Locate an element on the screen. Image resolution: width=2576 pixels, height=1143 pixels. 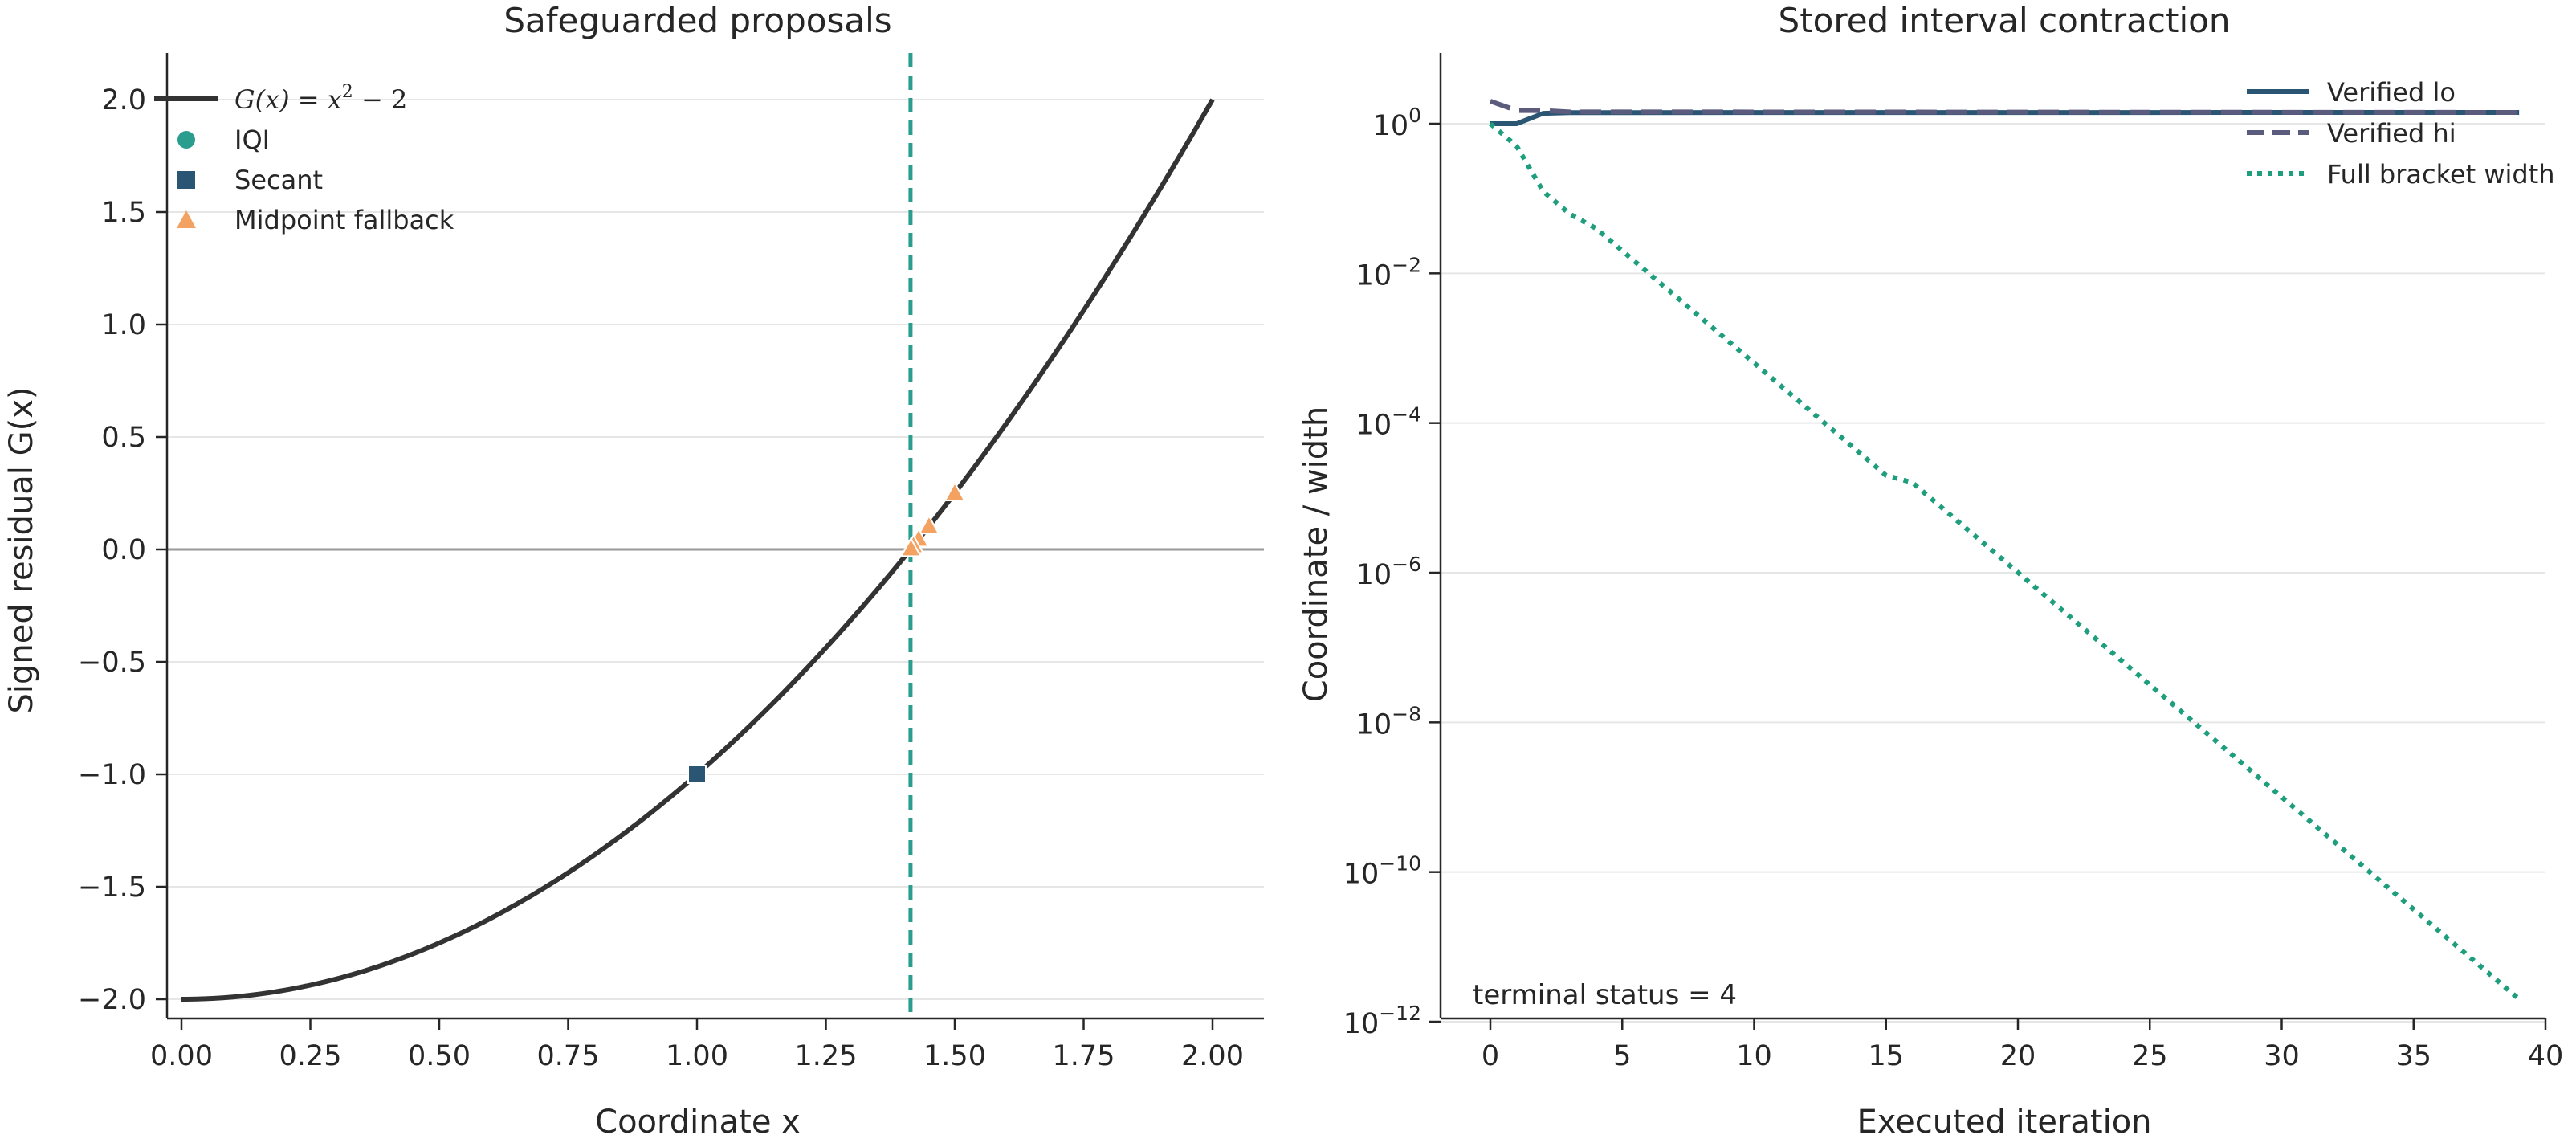
legend-midpoint-triangle-icon is located at coordinates (186, 219).